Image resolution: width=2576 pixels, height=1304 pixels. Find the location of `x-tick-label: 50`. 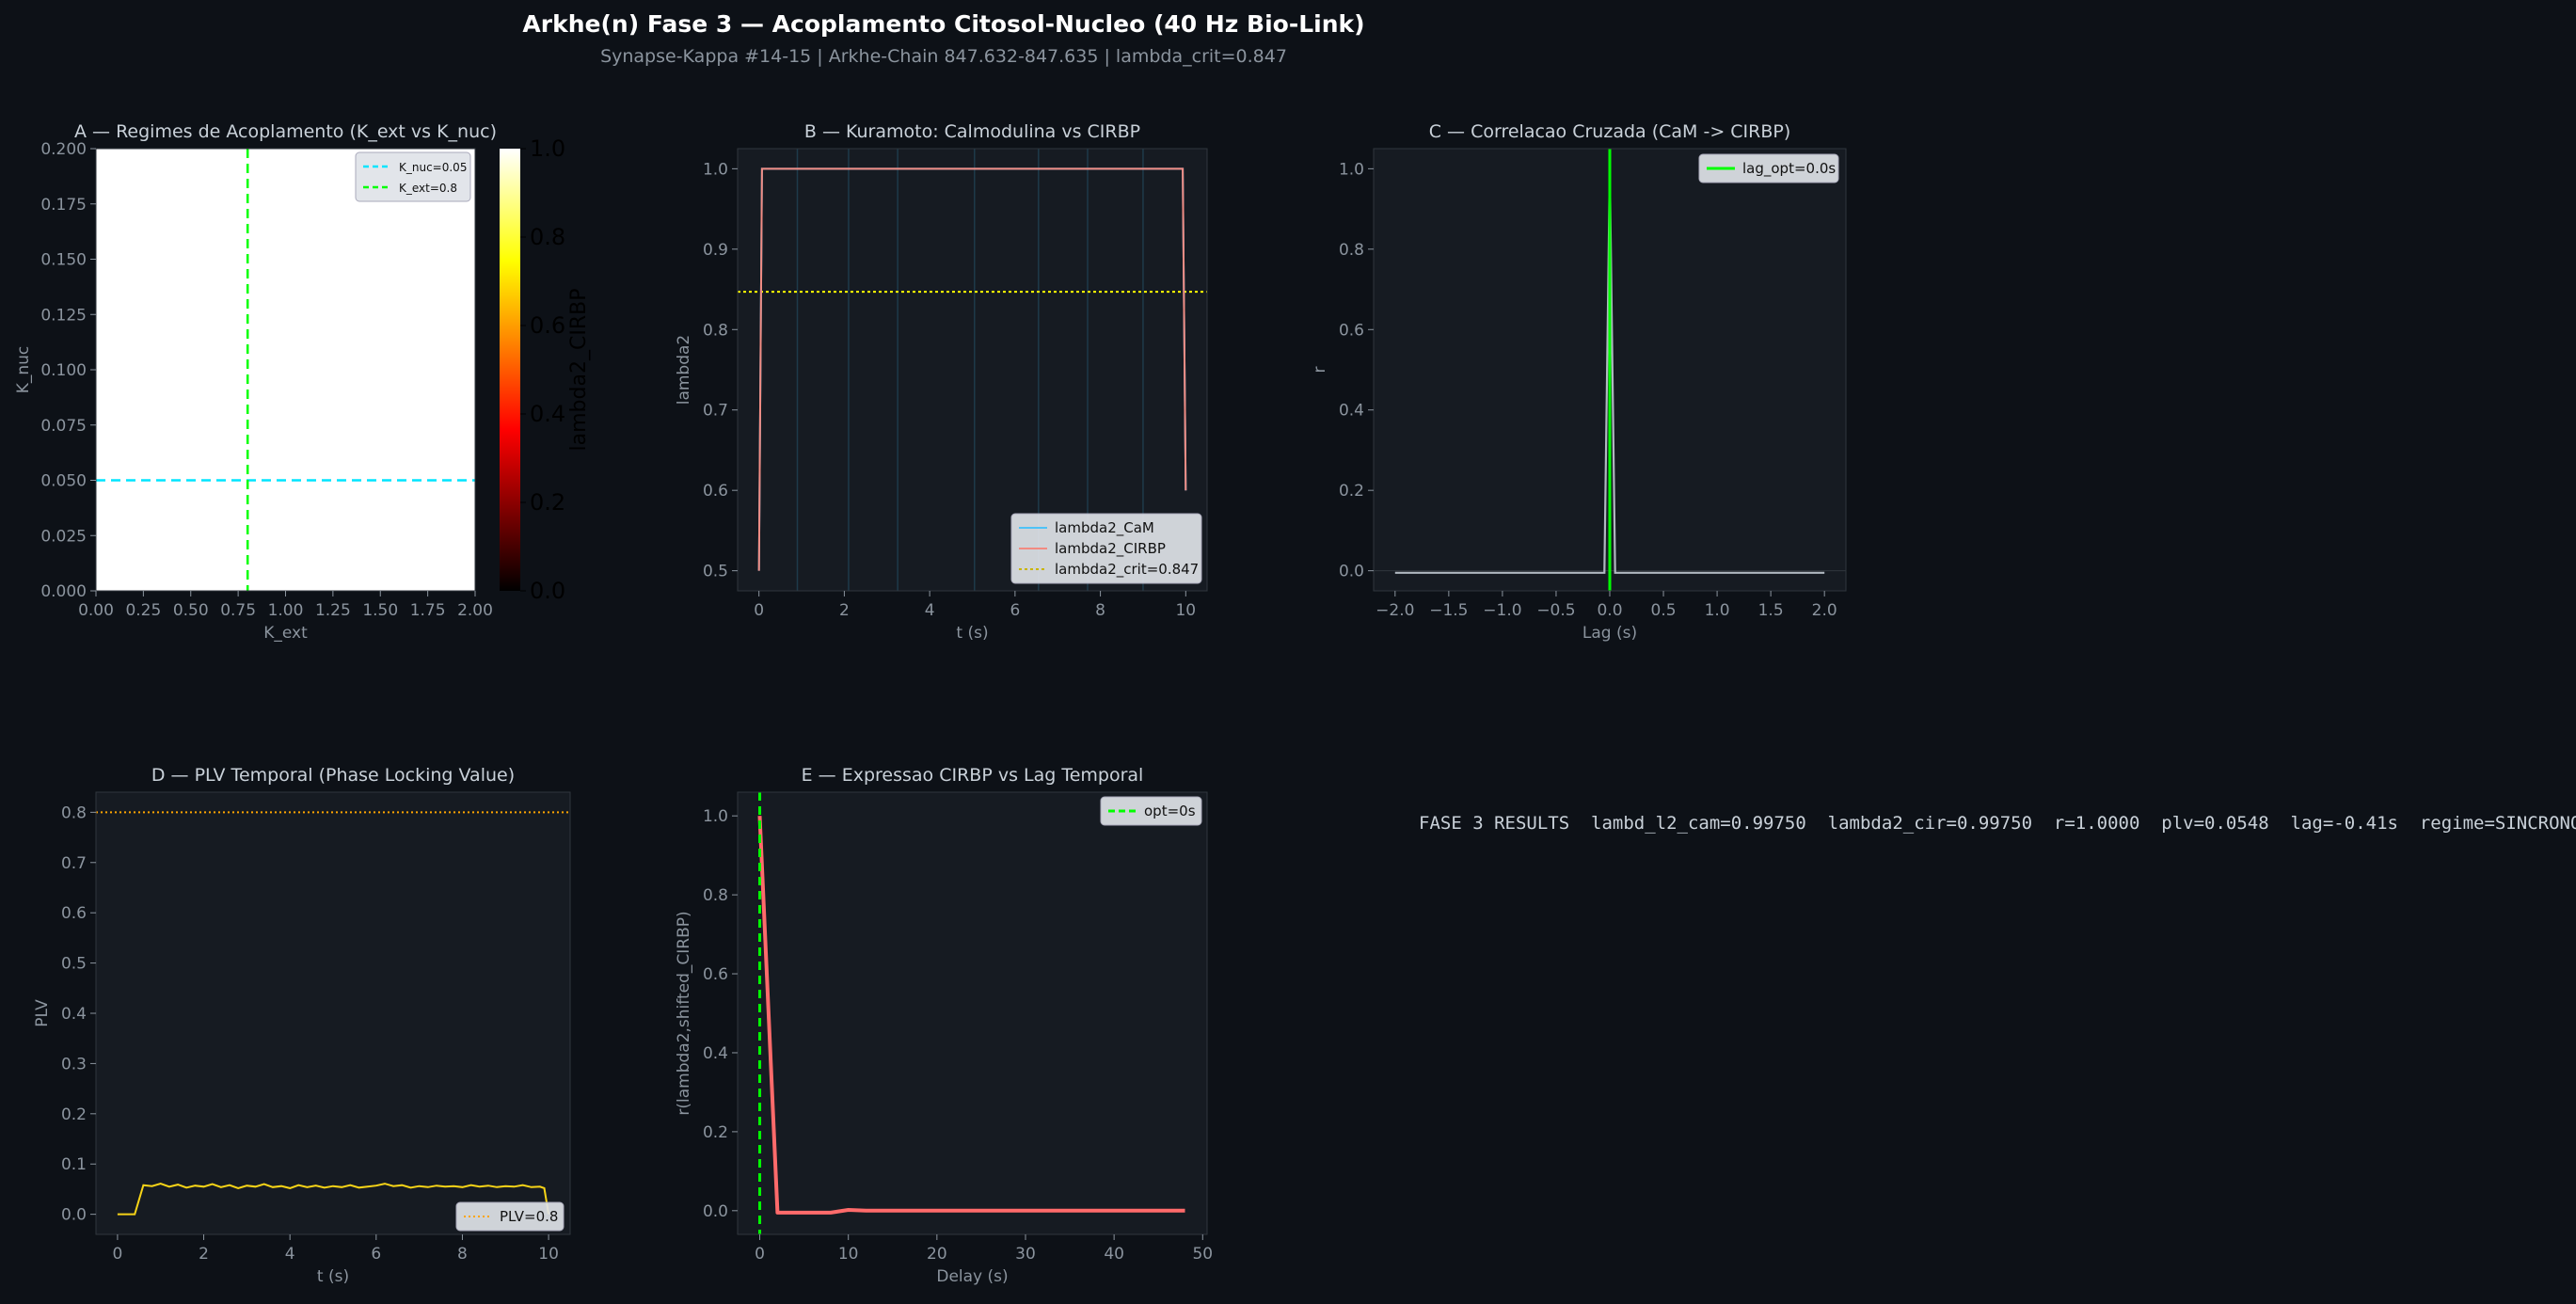

x-tick-label: 50 is located at coordinates (1203, 1254).